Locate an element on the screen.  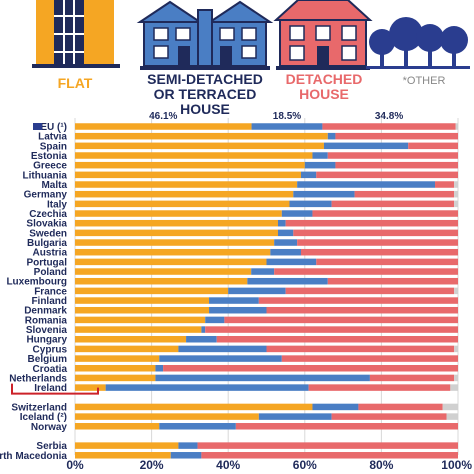
category-label: Ireland is located at coordinates (50, 388).